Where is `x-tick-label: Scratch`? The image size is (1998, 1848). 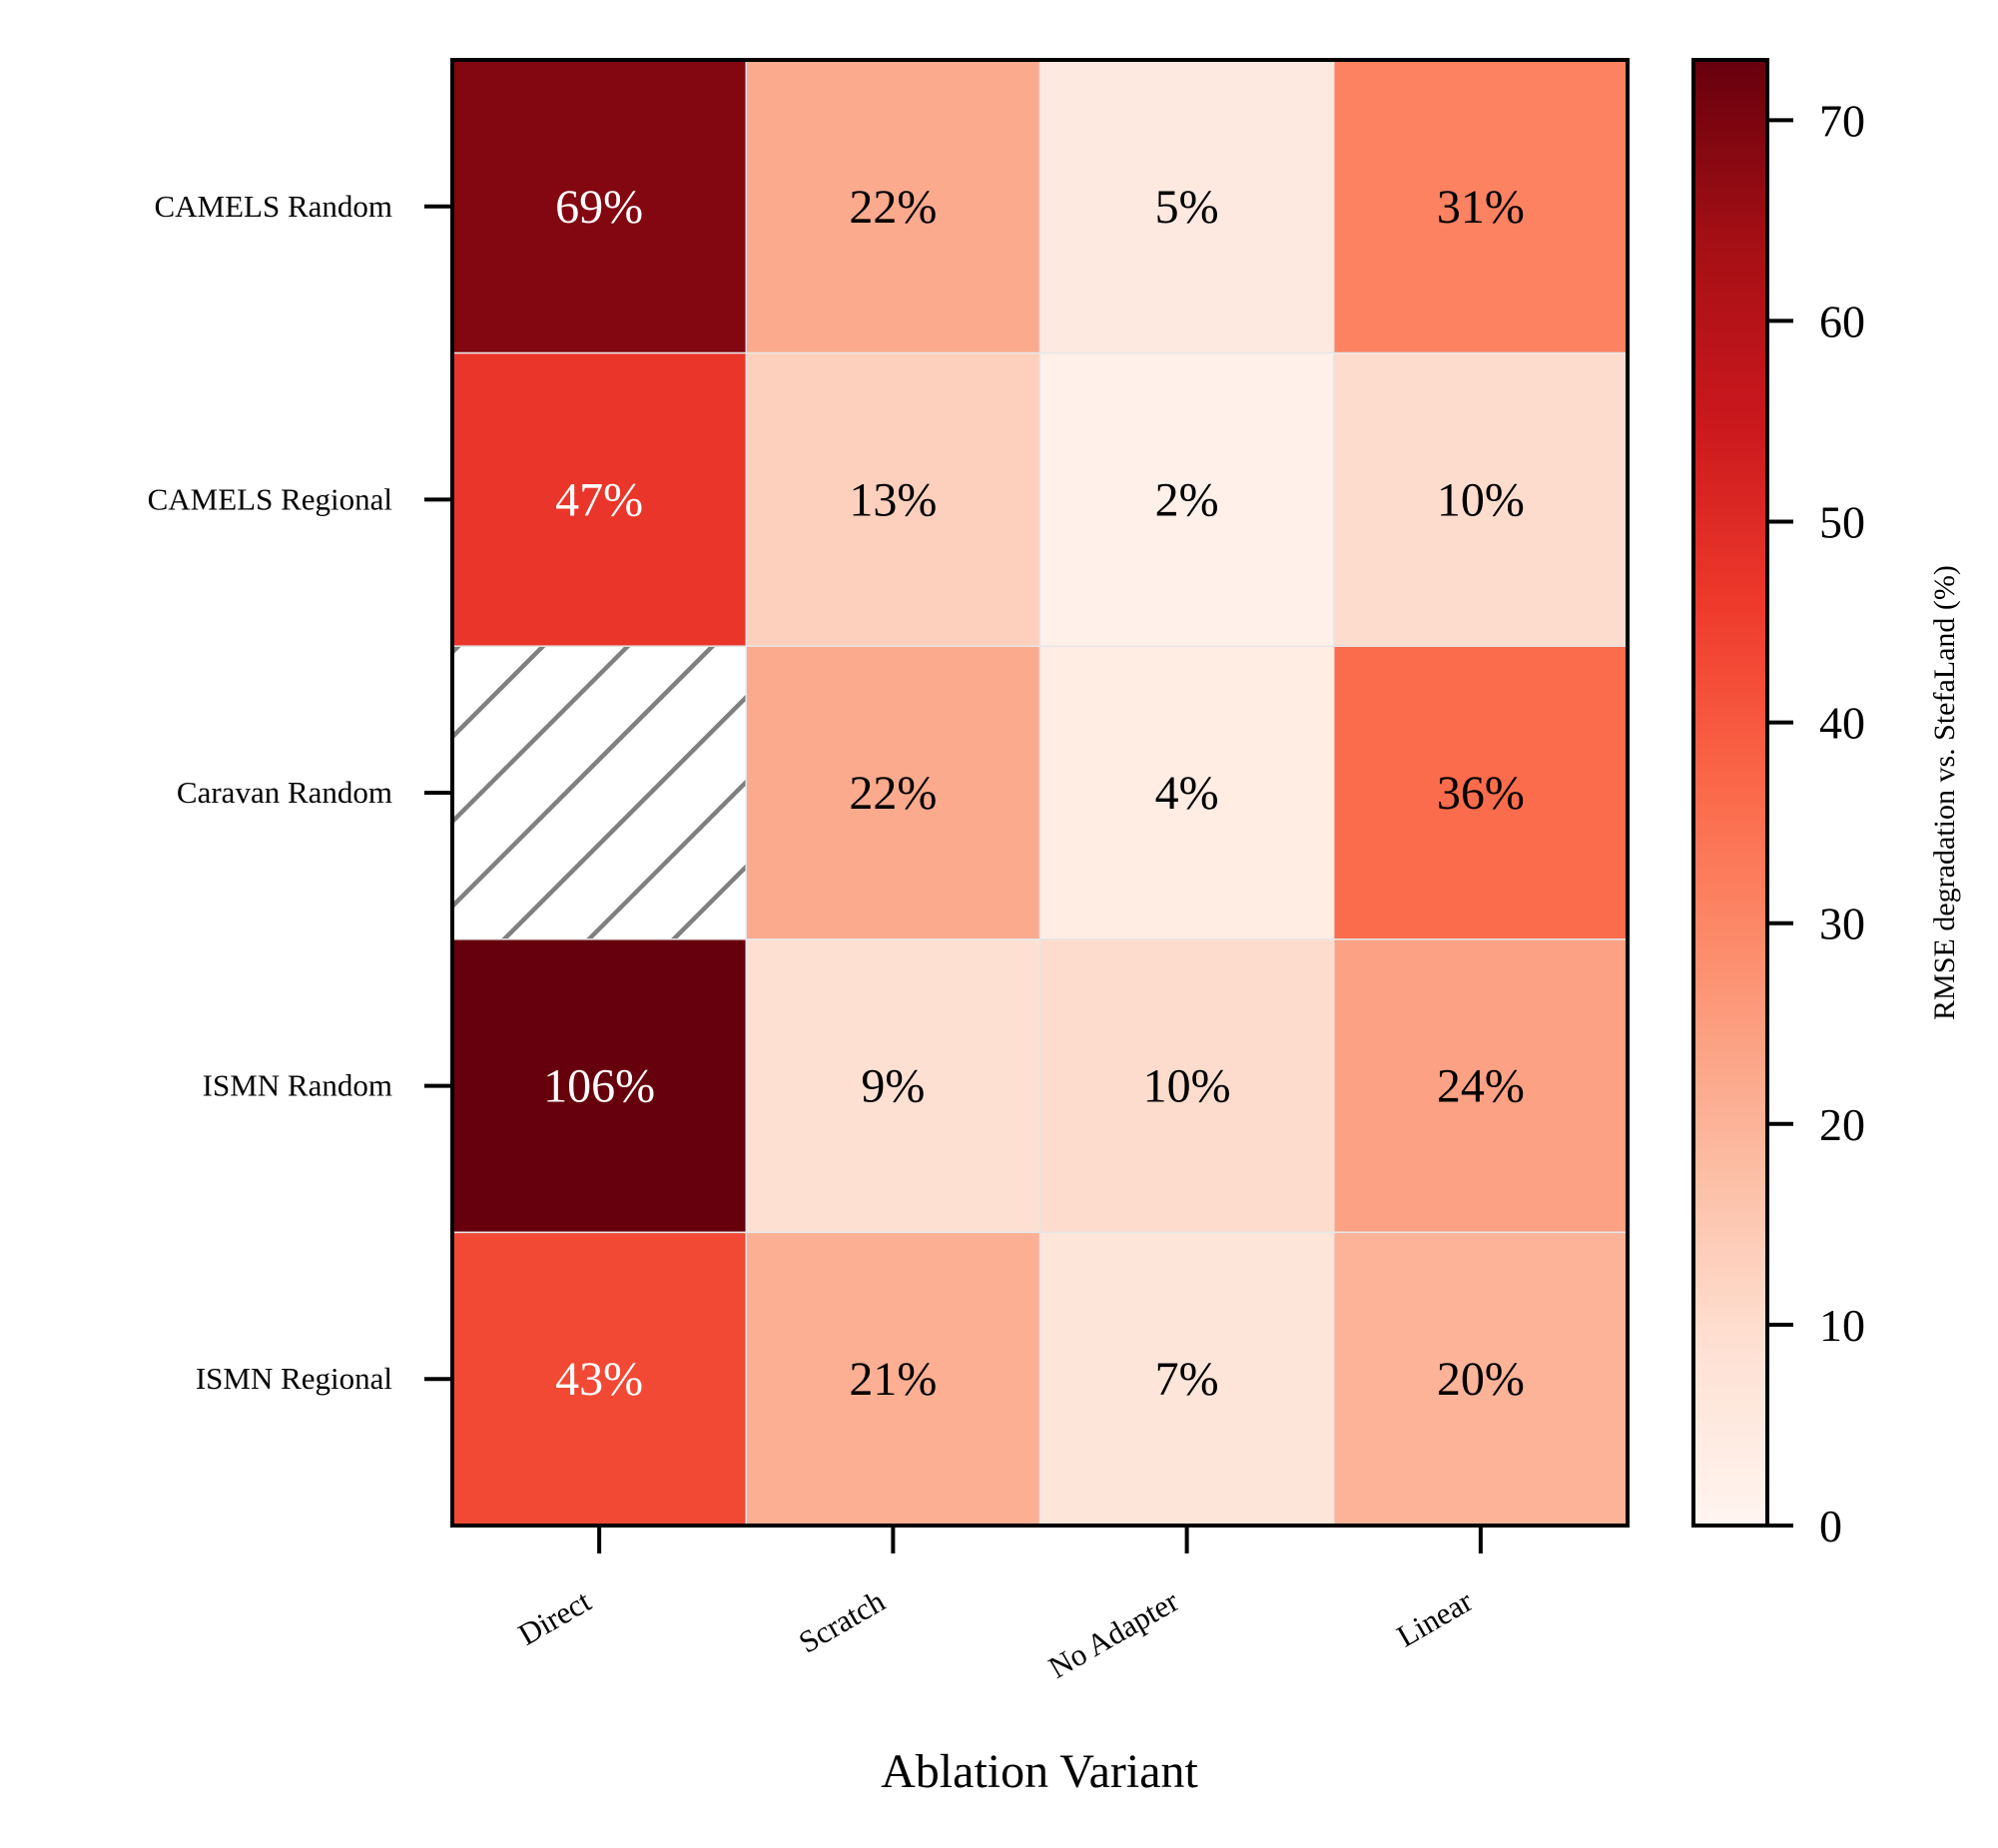 x-tick-label: Scratch is located at coordinates (842, 1621).